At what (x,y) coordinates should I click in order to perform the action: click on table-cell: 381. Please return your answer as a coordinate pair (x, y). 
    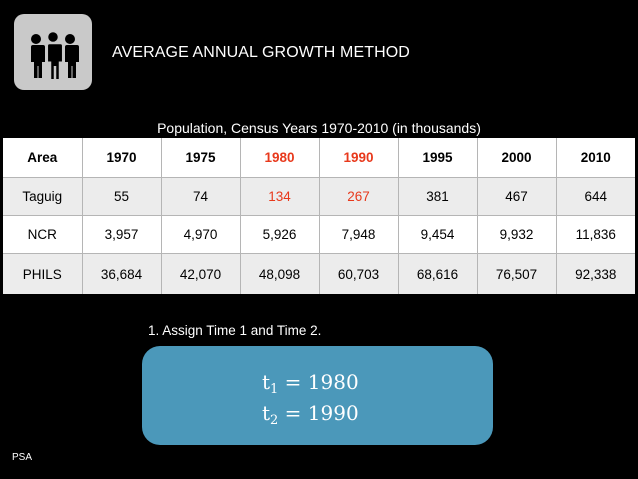
    Looking at the image, I should click on (438, 196).